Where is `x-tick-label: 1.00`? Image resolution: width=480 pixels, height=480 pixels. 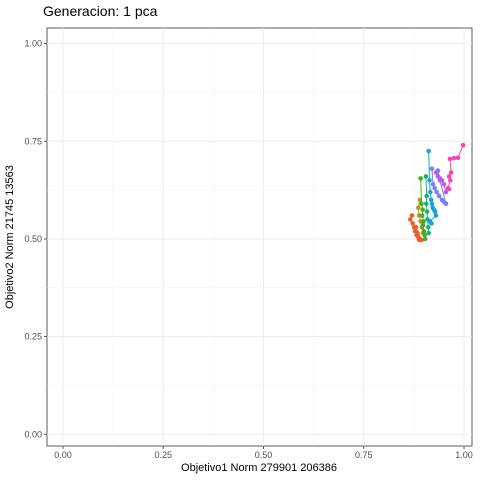 x-tick-label: 1.00 is located at coordinates (464, 455).